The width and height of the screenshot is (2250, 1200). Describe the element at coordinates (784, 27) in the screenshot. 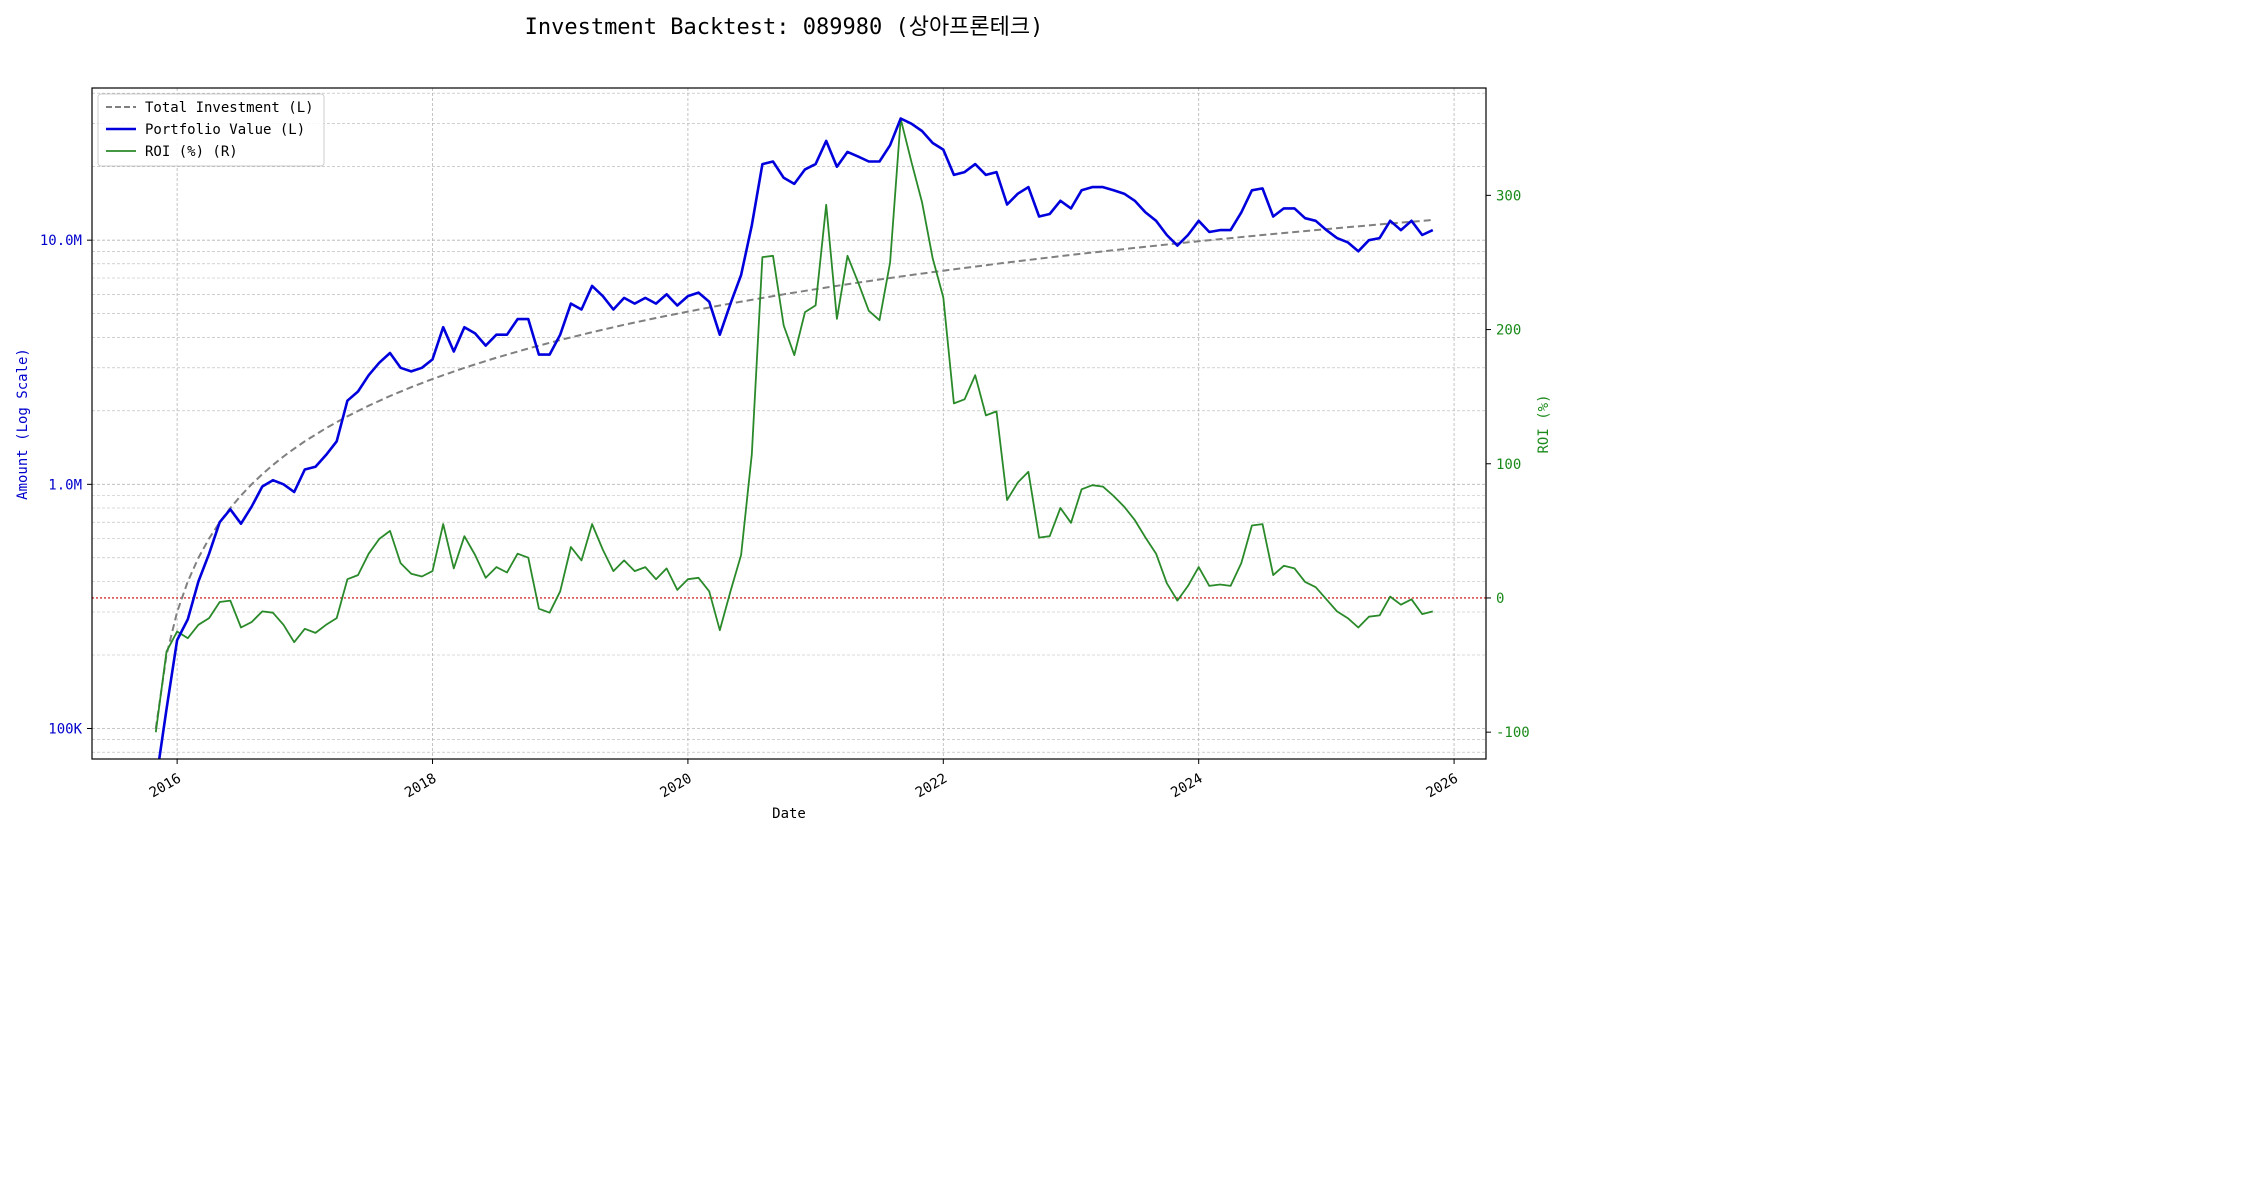

I see `chart-title: Investment Backtest: 089980 (상아프론테크)` at that location.